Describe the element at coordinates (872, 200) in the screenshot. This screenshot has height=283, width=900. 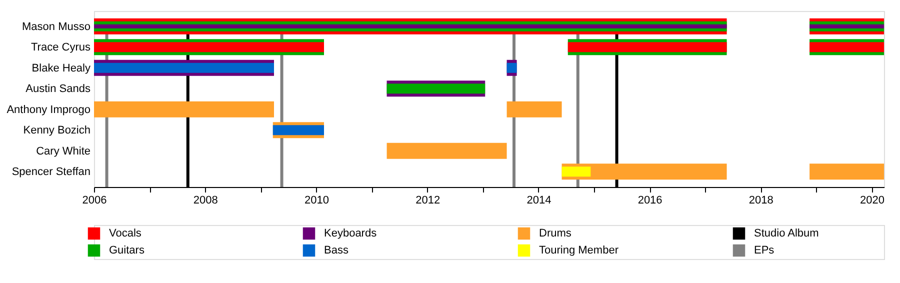
I see `x-tick-label: 2020` at that location.